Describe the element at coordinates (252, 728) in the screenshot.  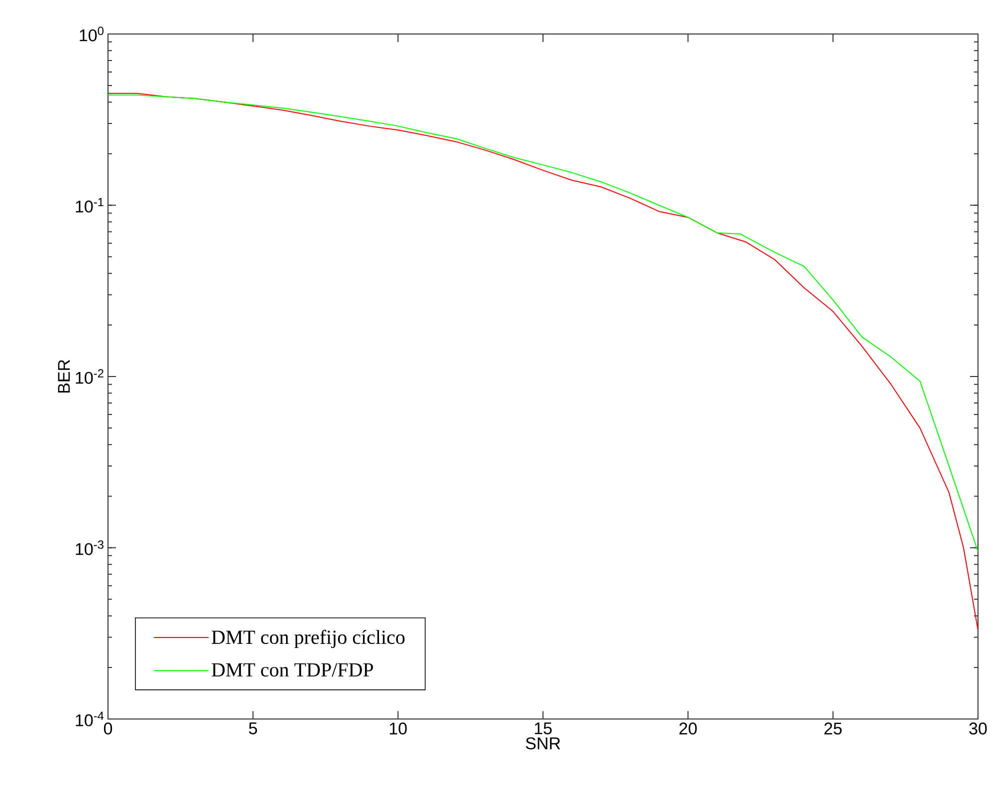
I see `x-tick-label: 5` at that location.